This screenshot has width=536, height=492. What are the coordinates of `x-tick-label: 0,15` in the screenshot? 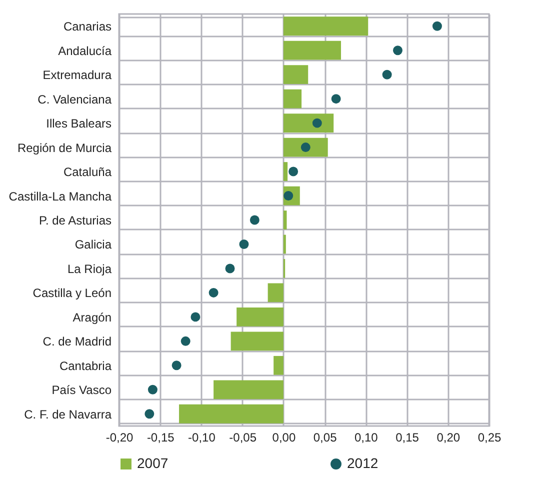 It's located at (408, 437).